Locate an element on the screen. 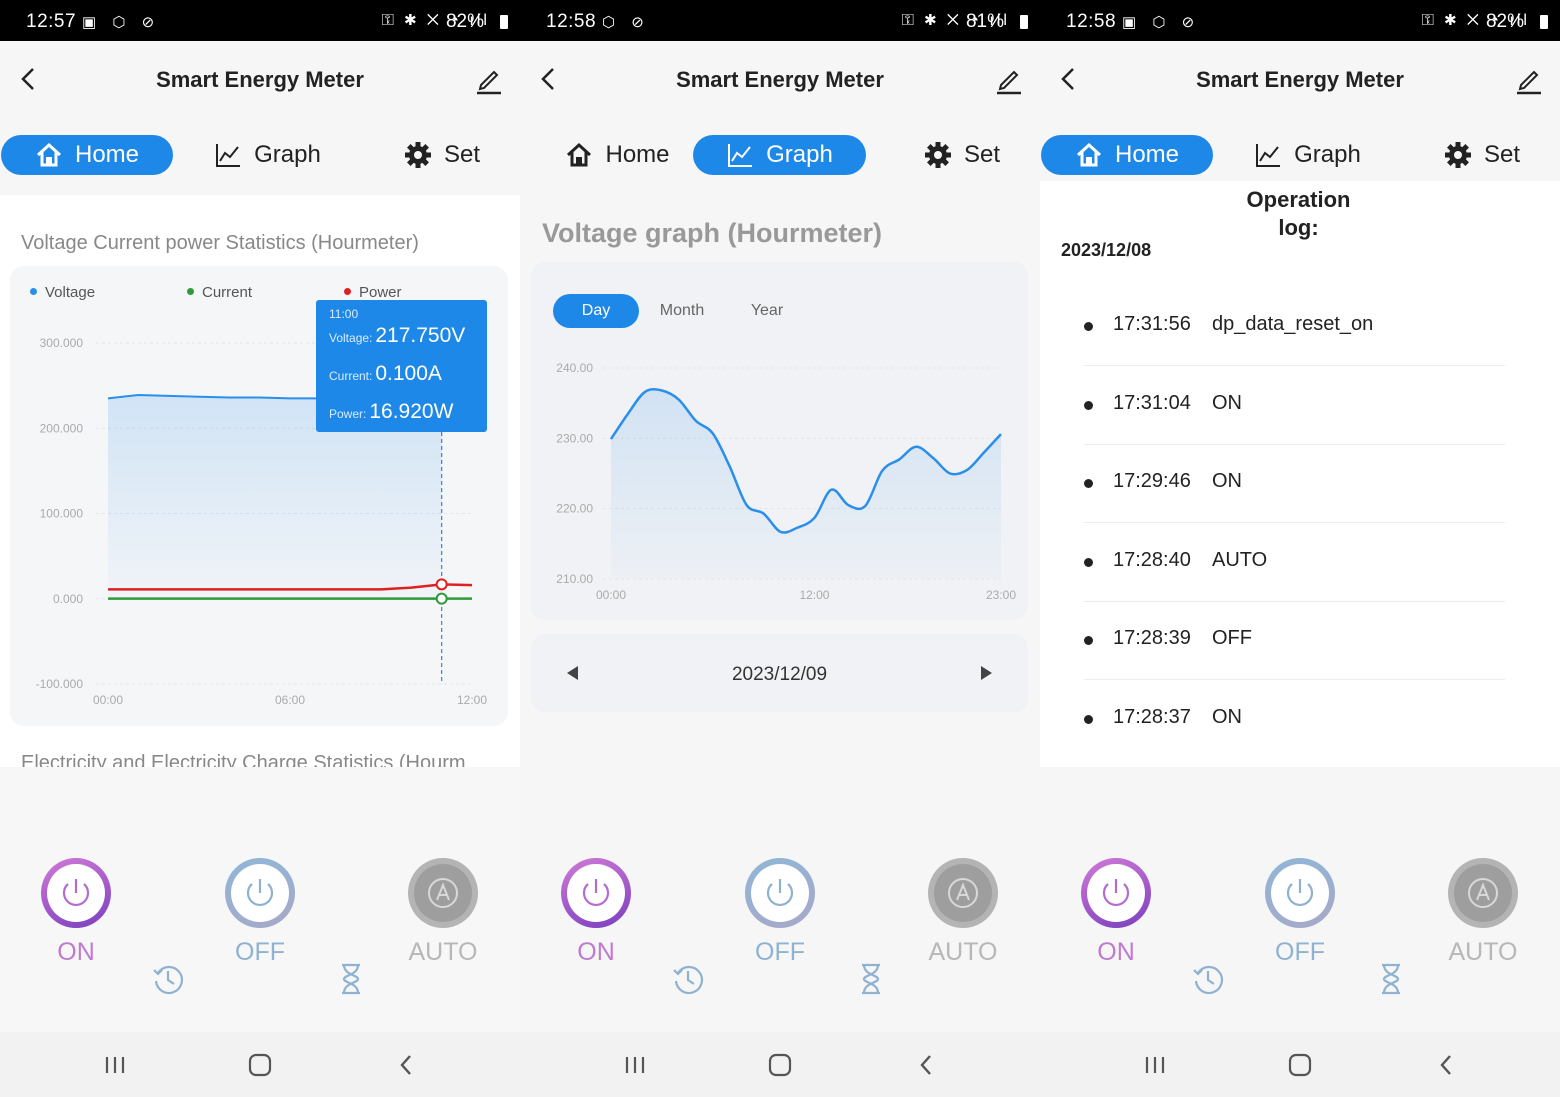  log-entry: 17:28:40 AUTO is located at coordinates (1294, 562).